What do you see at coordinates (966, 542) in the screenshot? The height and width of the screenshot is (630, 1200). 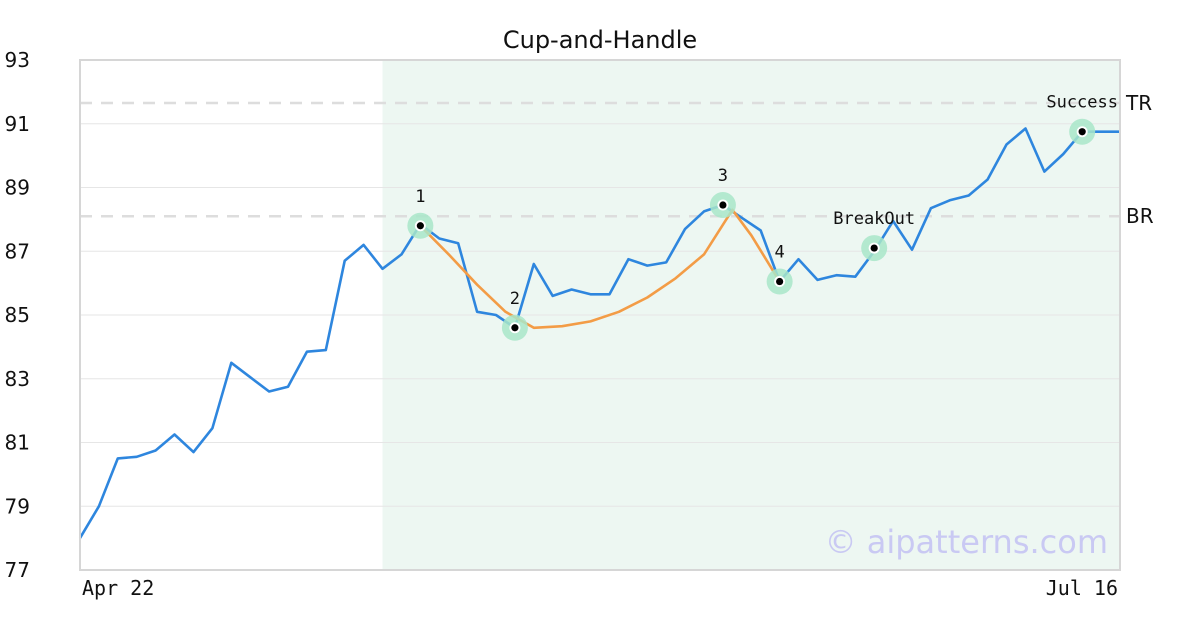 I see `watermark: © aipatterns.com` at bounding box center [966, 542].